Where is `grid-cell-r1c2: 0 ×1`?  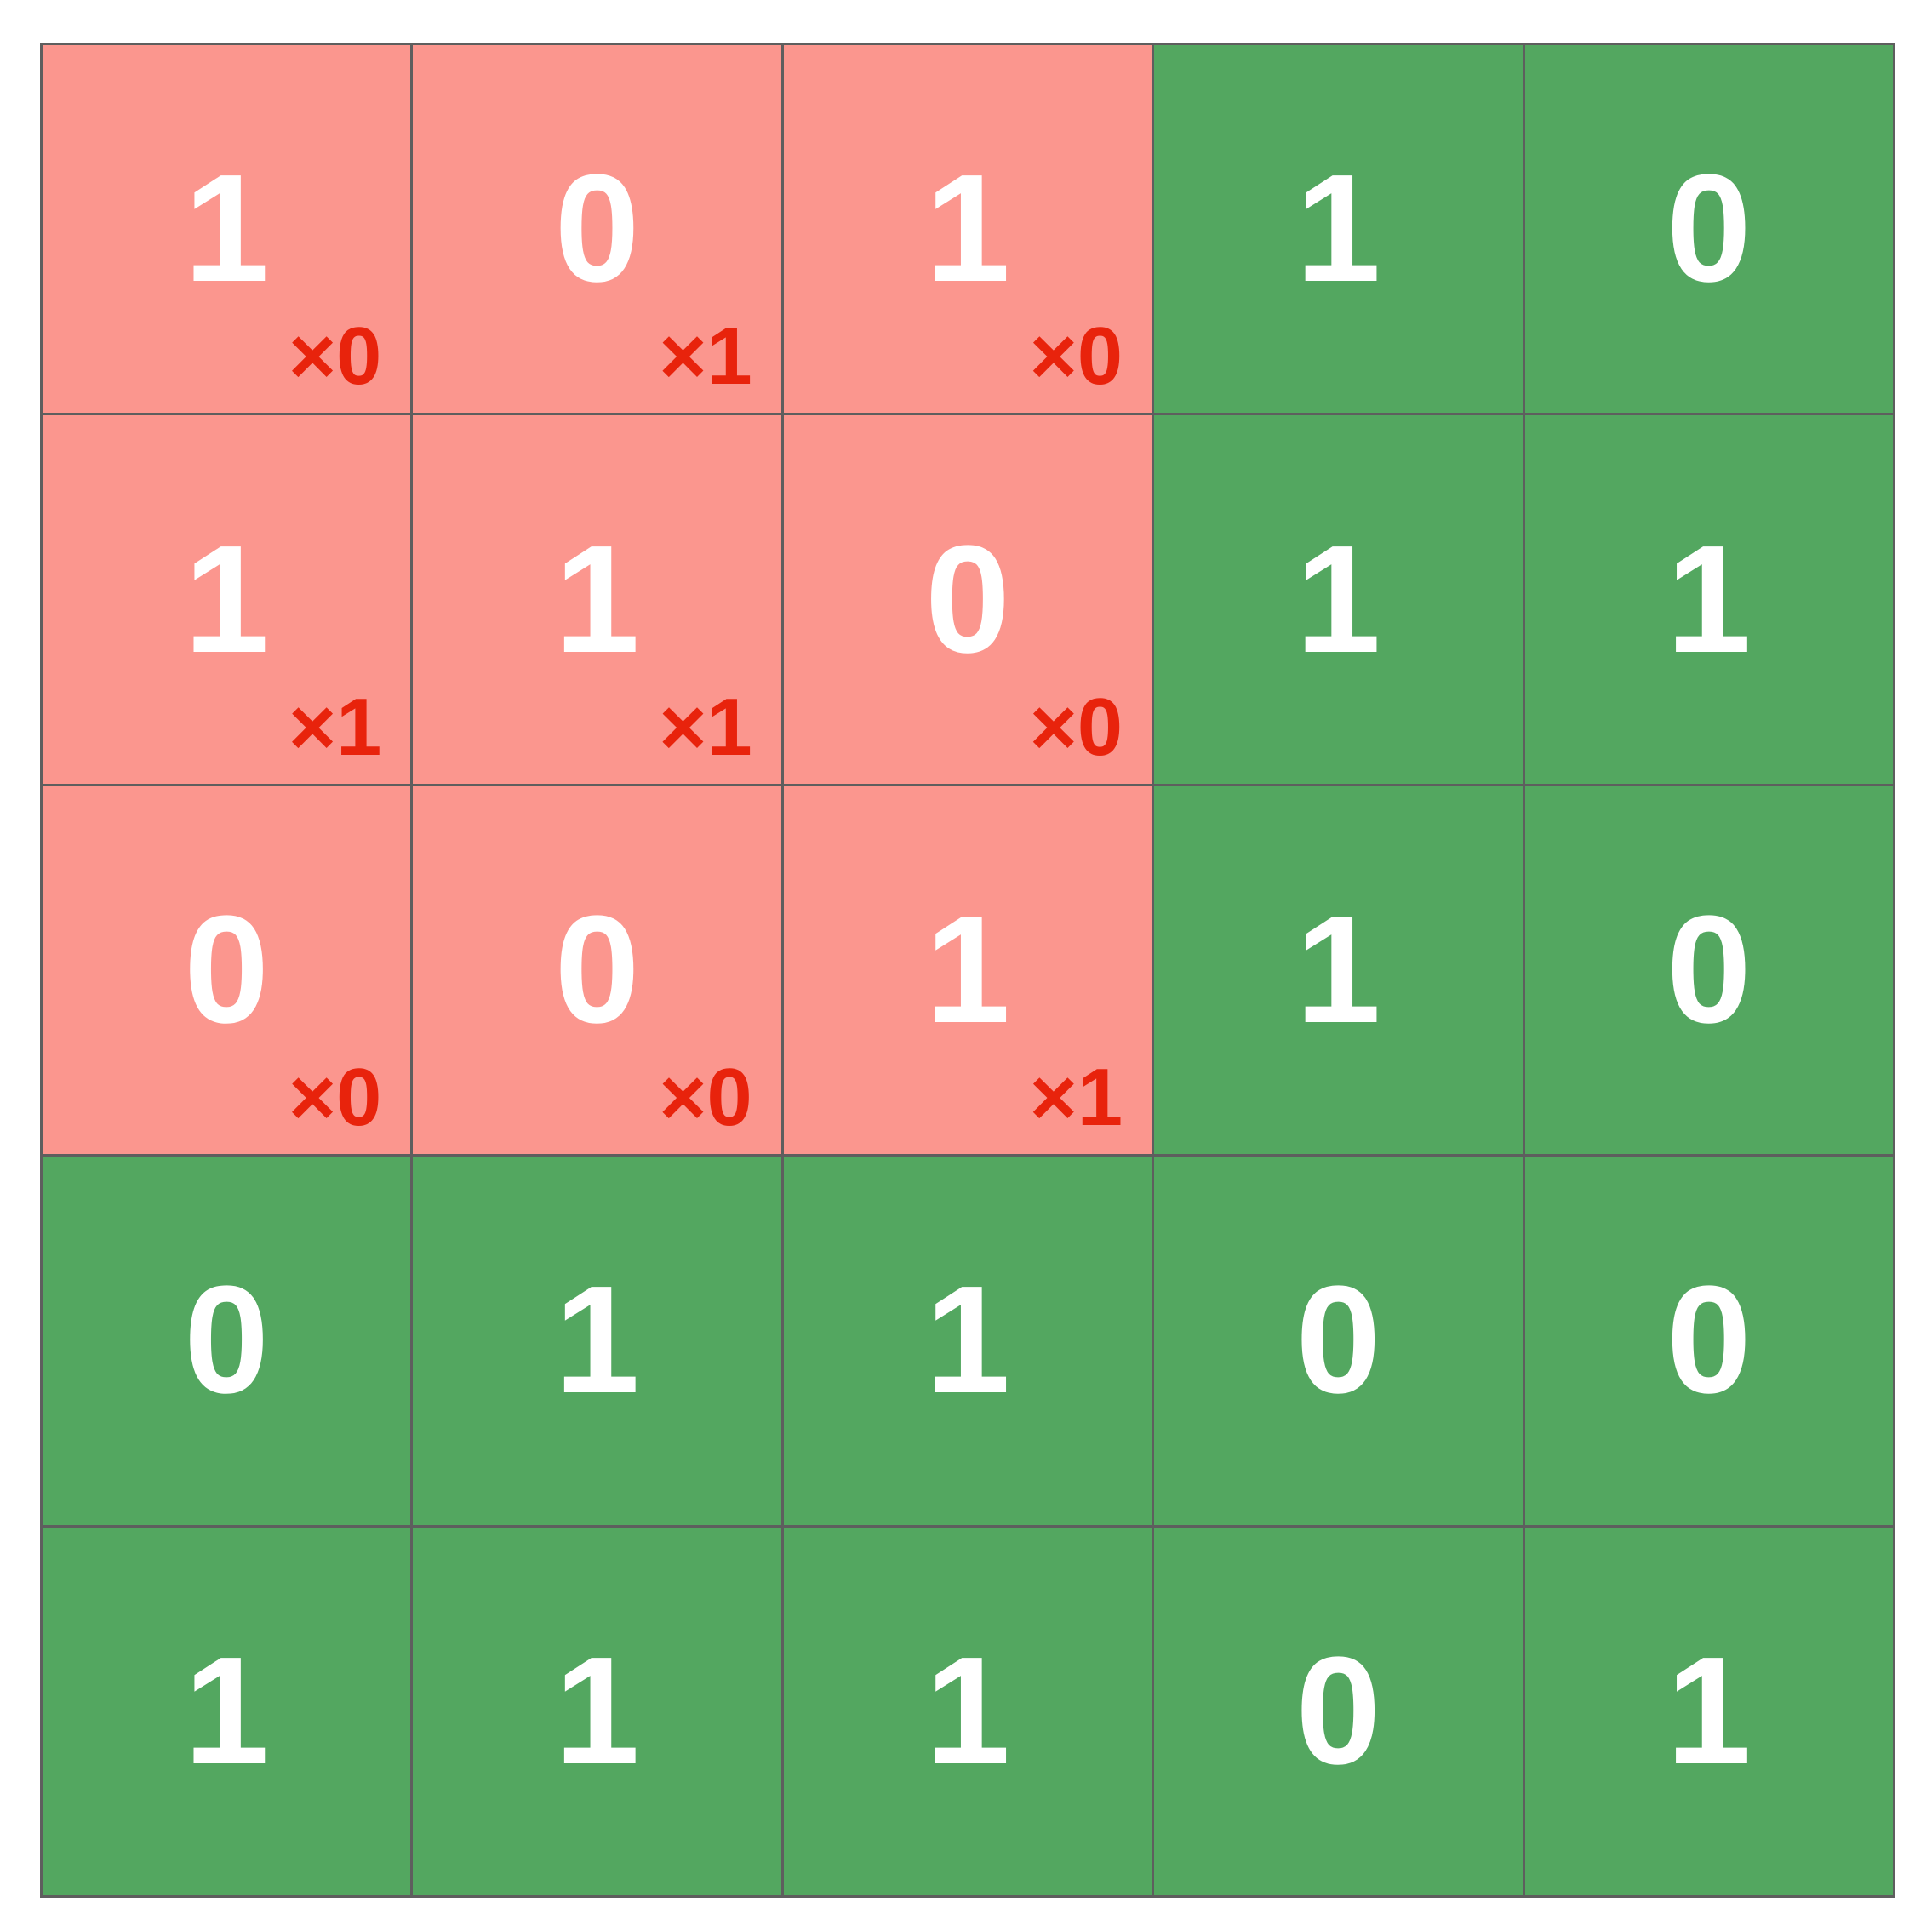
grid-cell-r1c2: 0 ×1 is located at coordinates (597, 229).